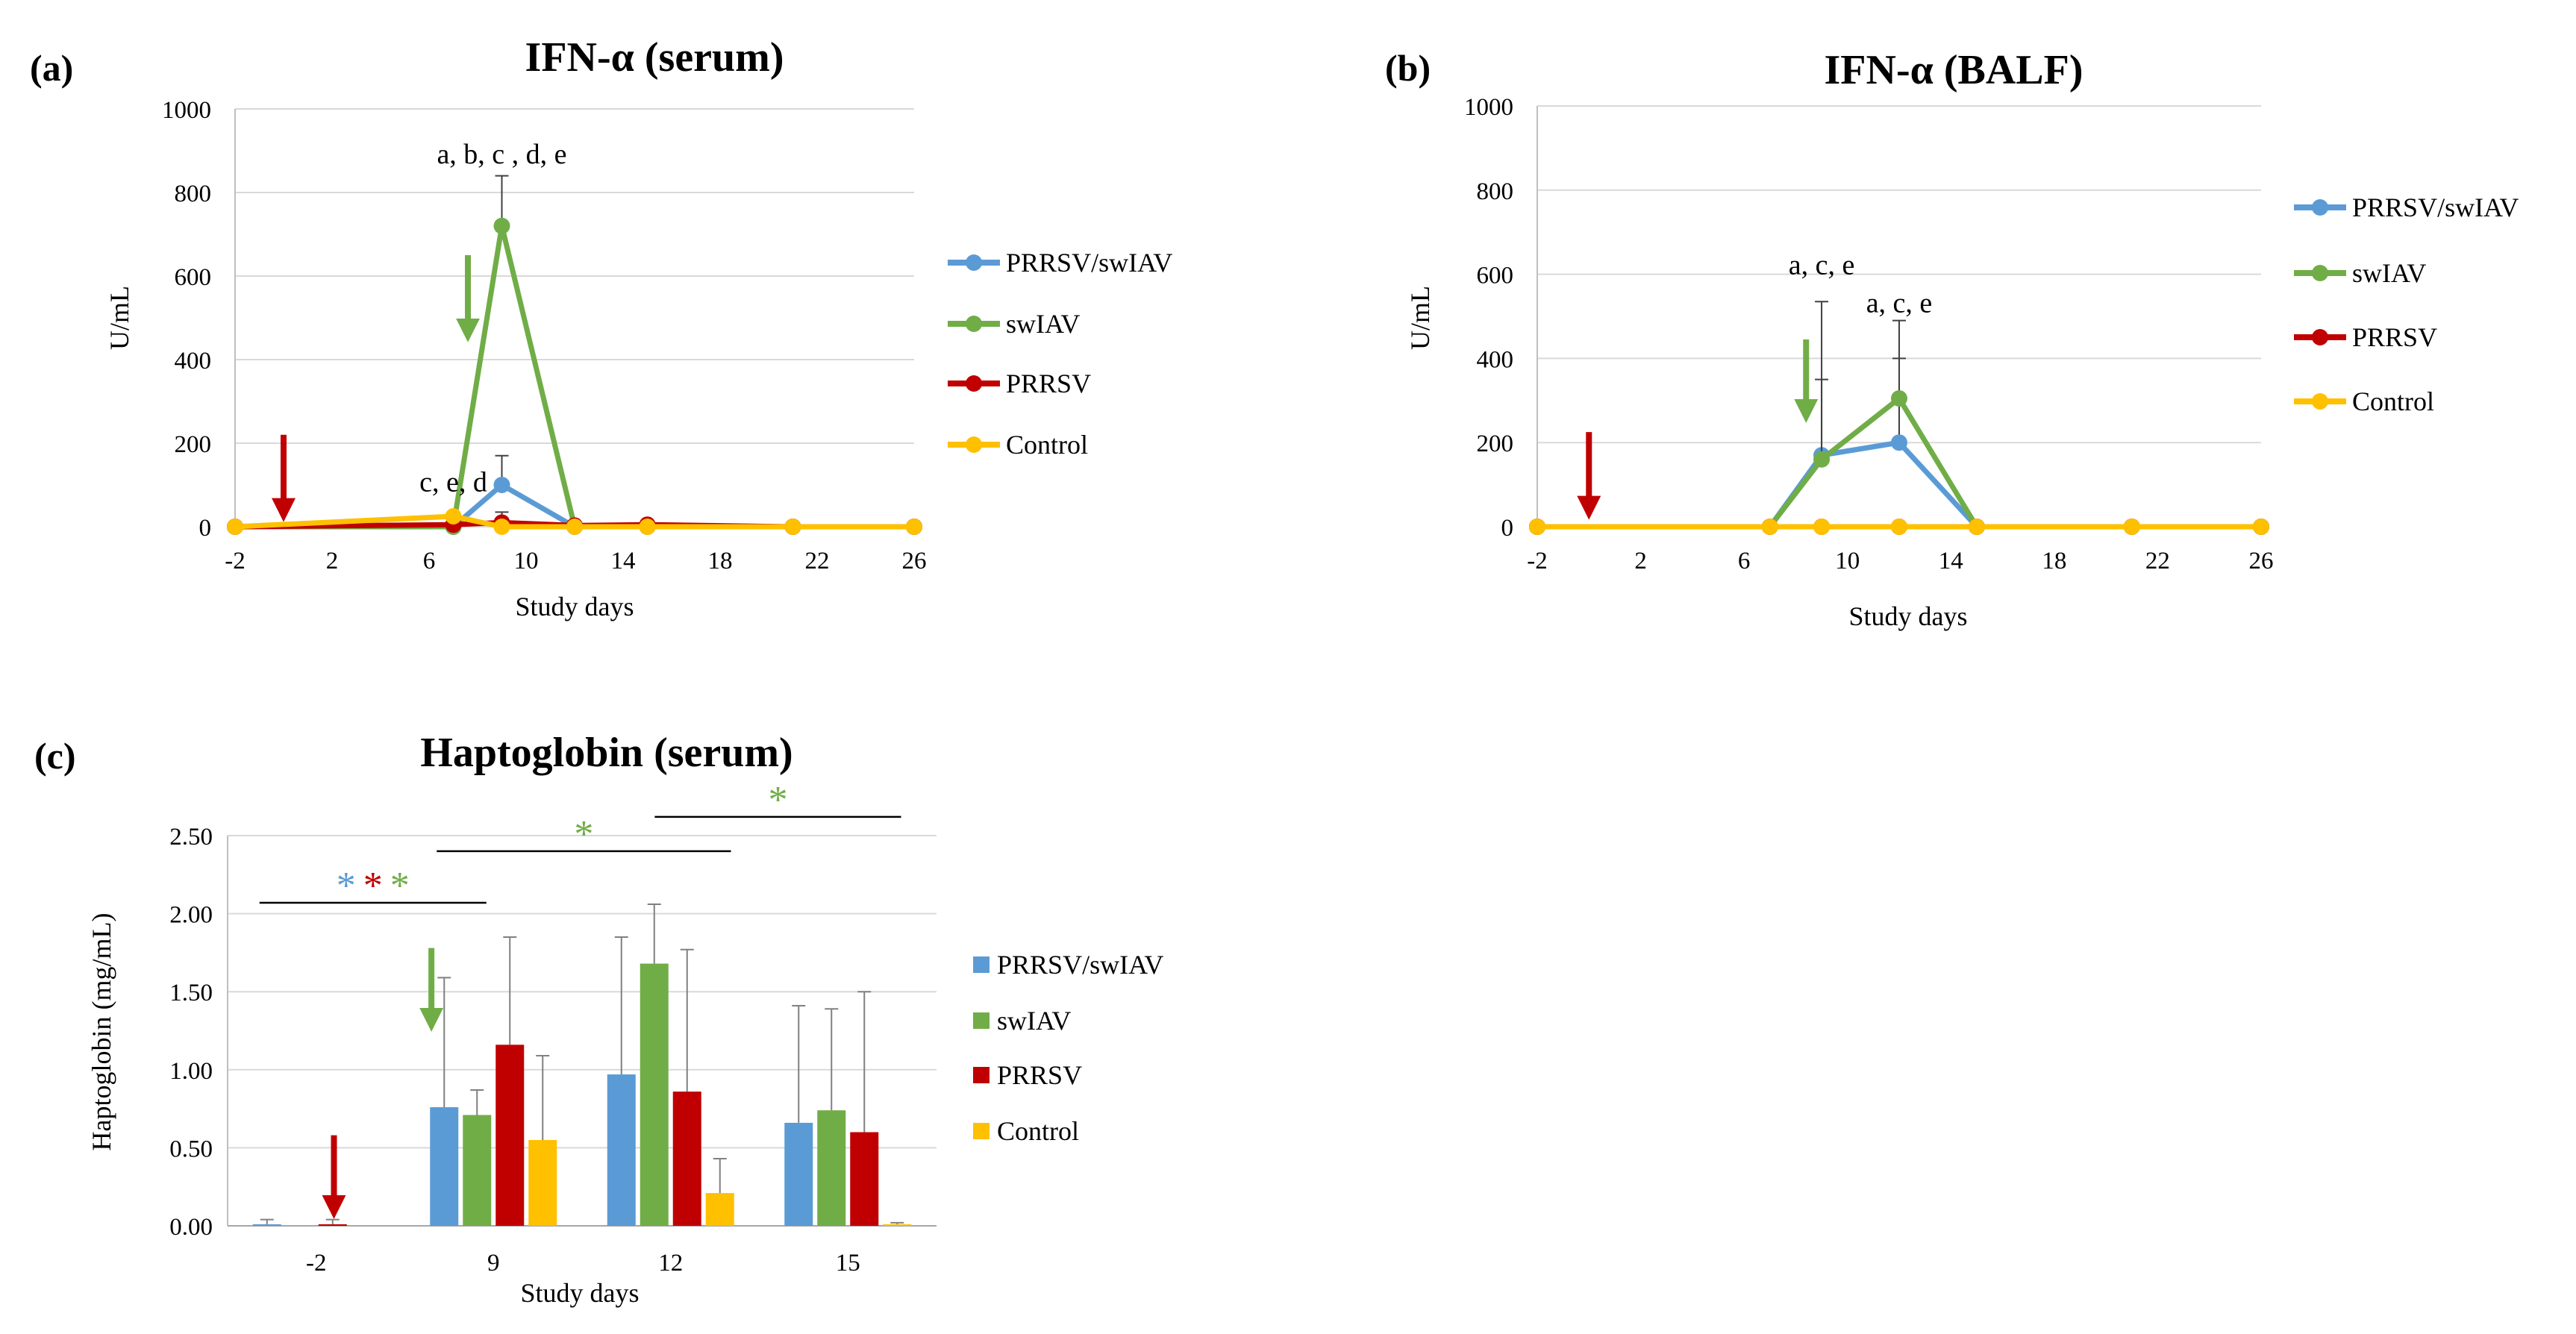 This screenshot has width=2576, height=1334. Describe the element at coordinates (1954, 70) in the screenshot. I see `chart-title-b: IFN-α (BALF)` at that location.